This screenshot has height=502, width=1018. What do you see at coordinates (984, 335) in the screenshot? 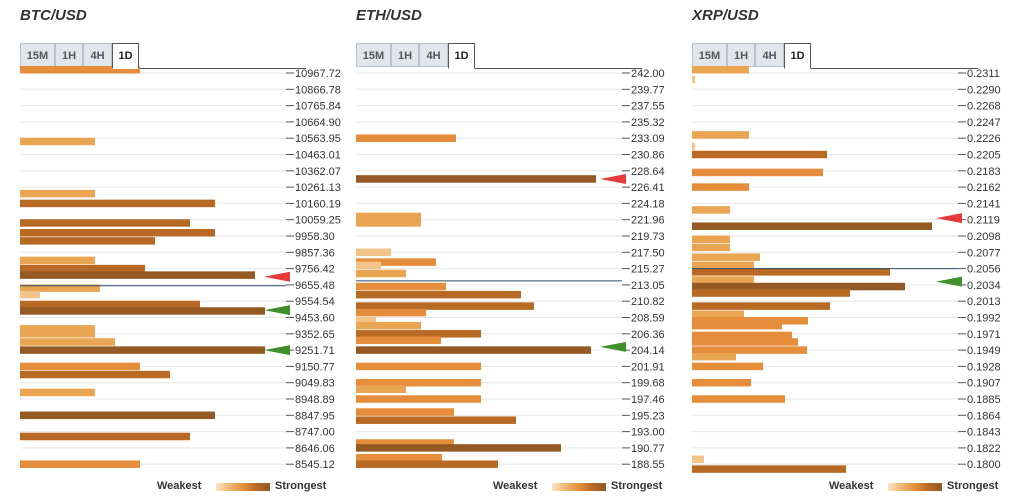
I see `level-label: 0.1971` at bounding box center [984, 335].